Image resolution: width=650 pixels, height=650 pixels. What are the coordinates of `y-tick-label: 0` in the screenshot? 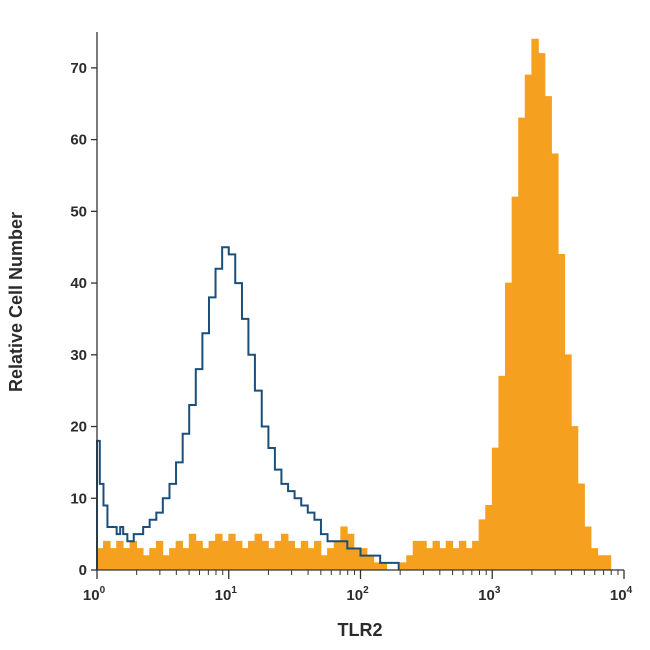 It's located at (83, 570).